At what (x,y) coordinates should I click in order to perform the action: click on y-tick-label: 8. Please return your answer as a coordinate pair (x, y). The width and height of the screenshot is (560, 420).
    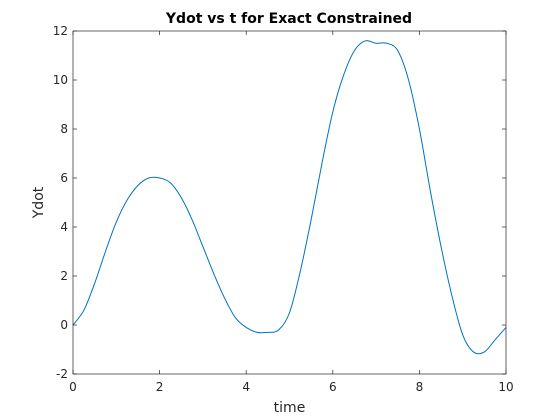
    Looking at the image, I should click on (64, 129).